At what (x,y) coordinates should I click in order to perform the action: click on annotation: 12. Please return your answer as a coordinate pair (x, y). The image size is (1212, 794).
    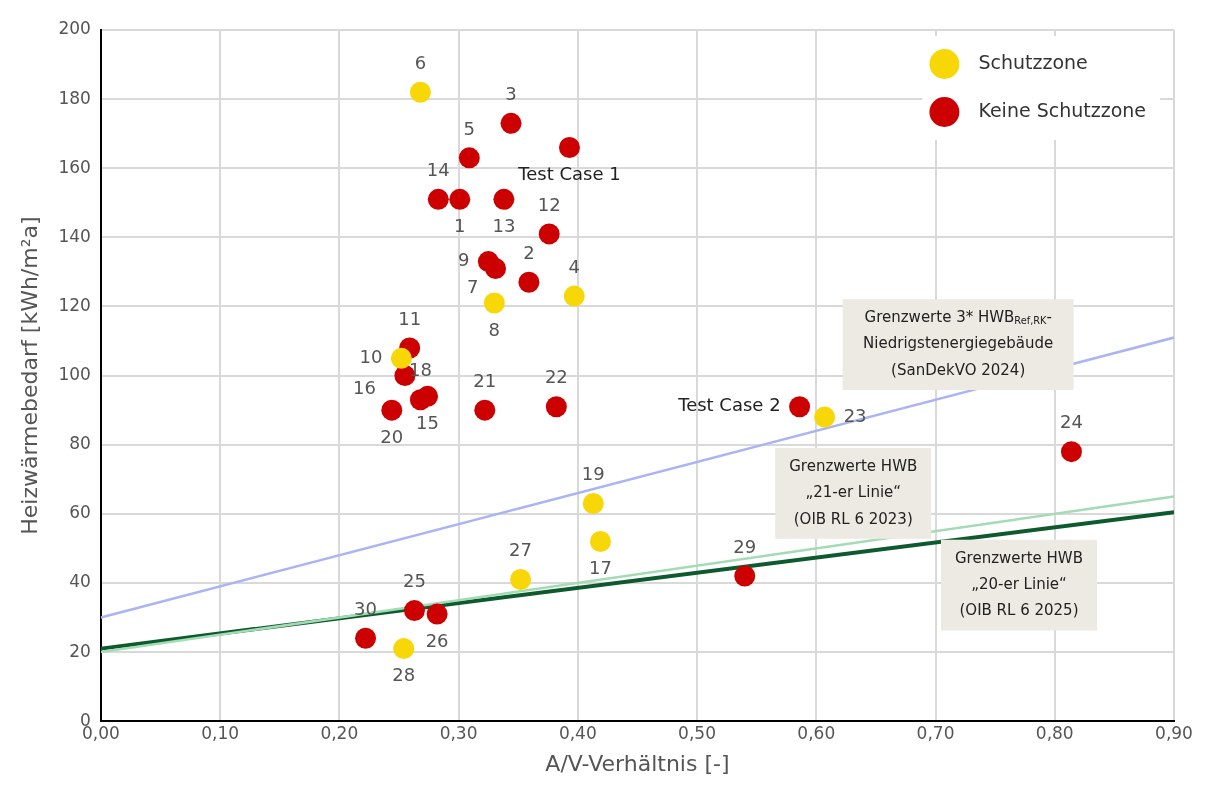
    Looking at the image, I should click on (549, 204).